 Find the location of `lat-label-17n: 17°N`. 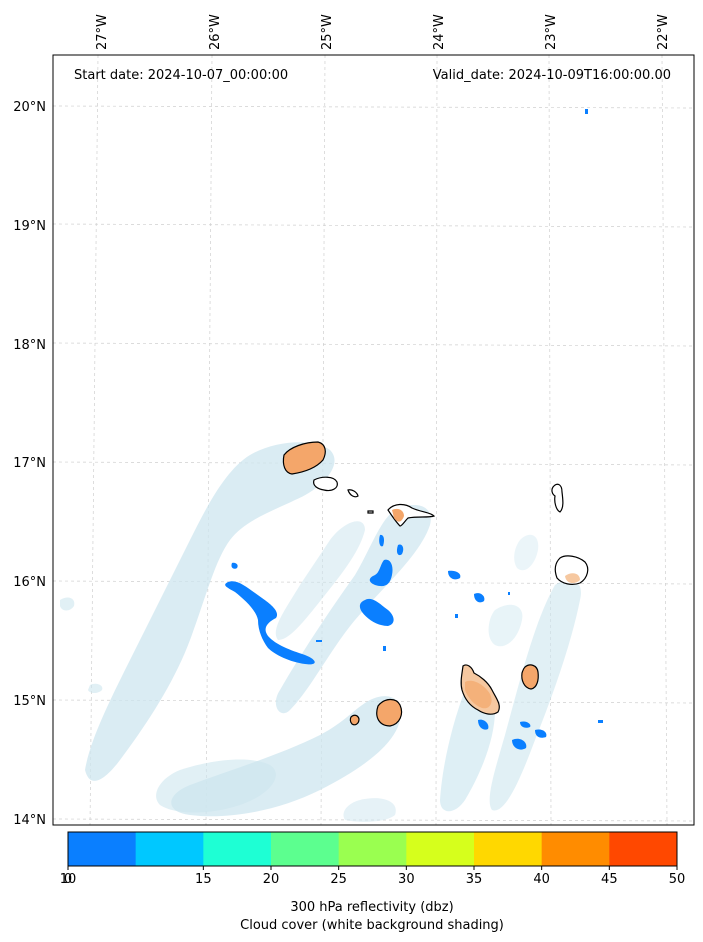

lat-label-17n: 17°N is located at coordinates (29, 463).